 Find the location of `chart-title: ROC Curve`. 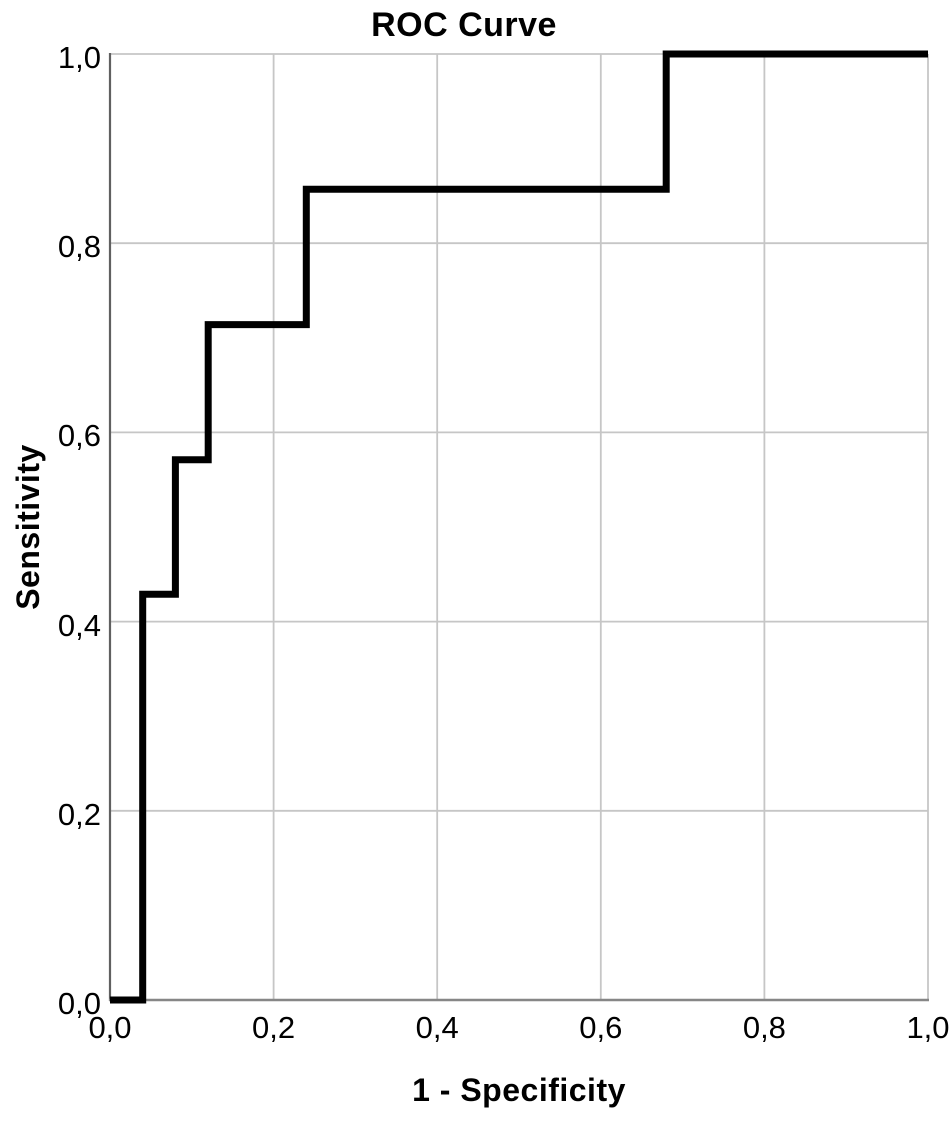

chart-title: ROC Curve is located at coordinates (464, 25).